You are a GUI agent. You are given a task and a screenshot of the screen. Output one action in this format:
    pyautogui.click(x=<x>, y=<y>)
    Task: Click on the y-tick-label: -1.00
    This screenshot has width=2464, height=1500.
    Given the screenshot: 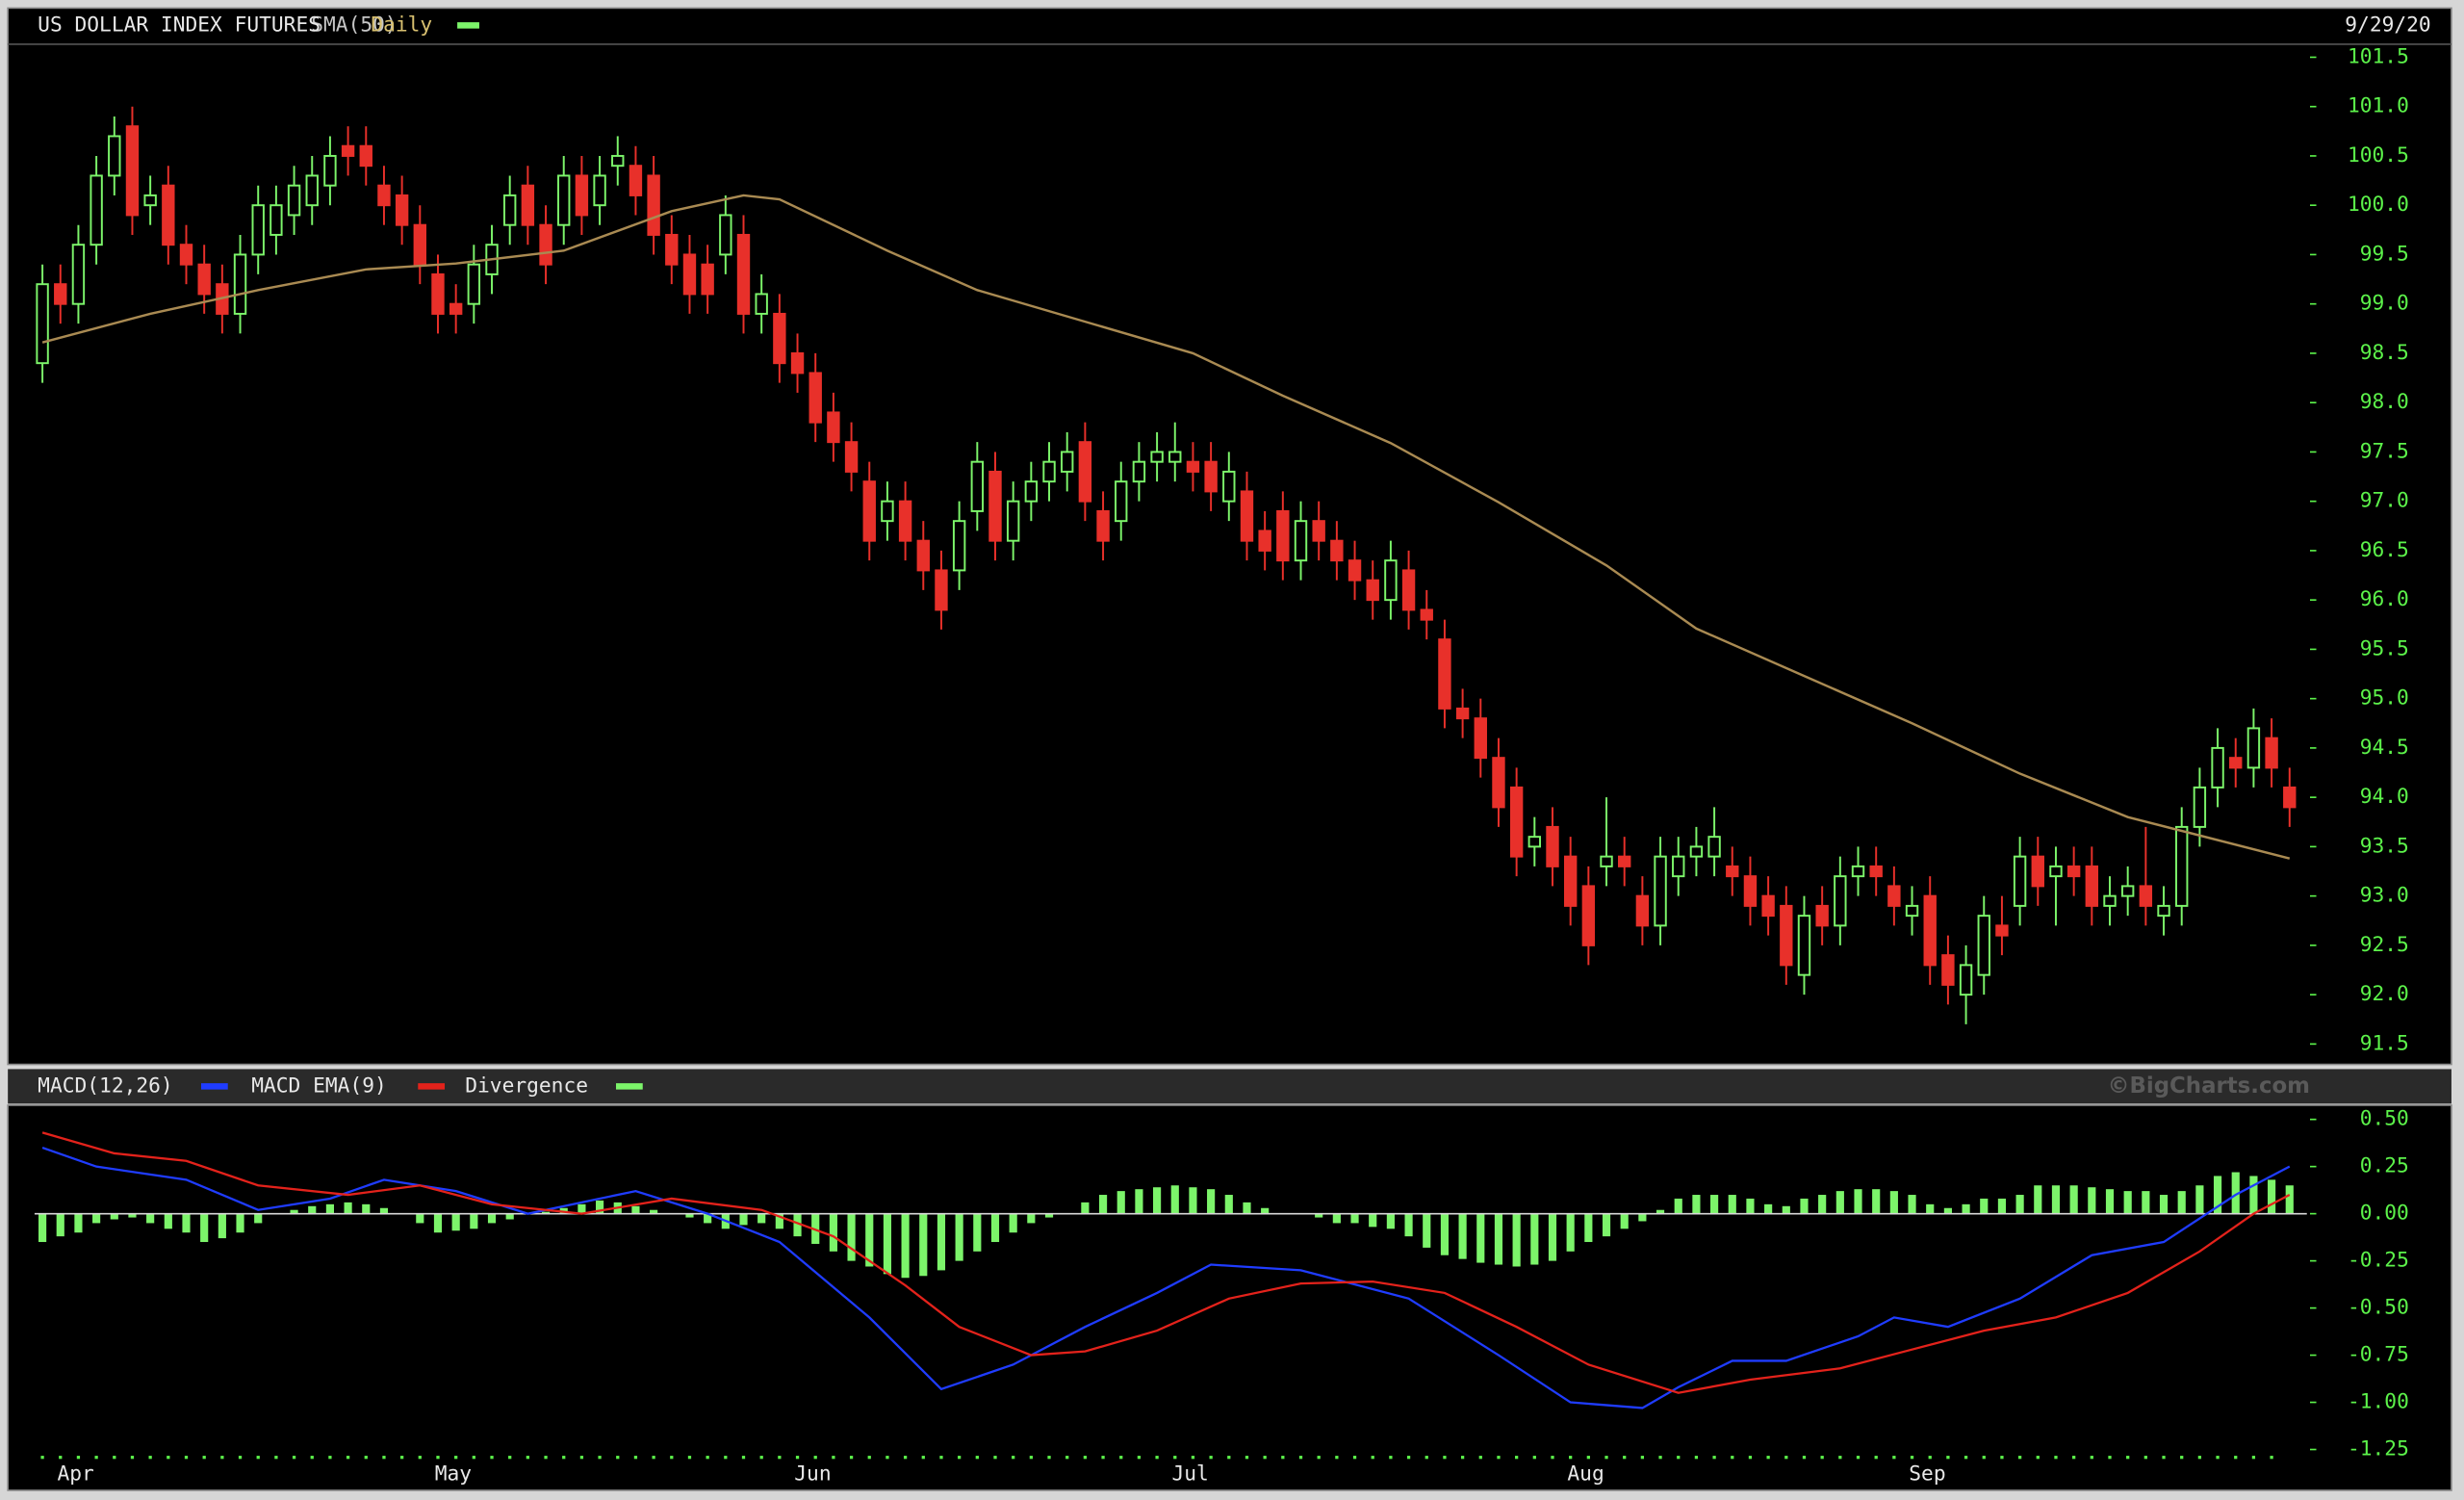 What is the action you would take?
    pyautogui.click(x=2378, y=1402)
    